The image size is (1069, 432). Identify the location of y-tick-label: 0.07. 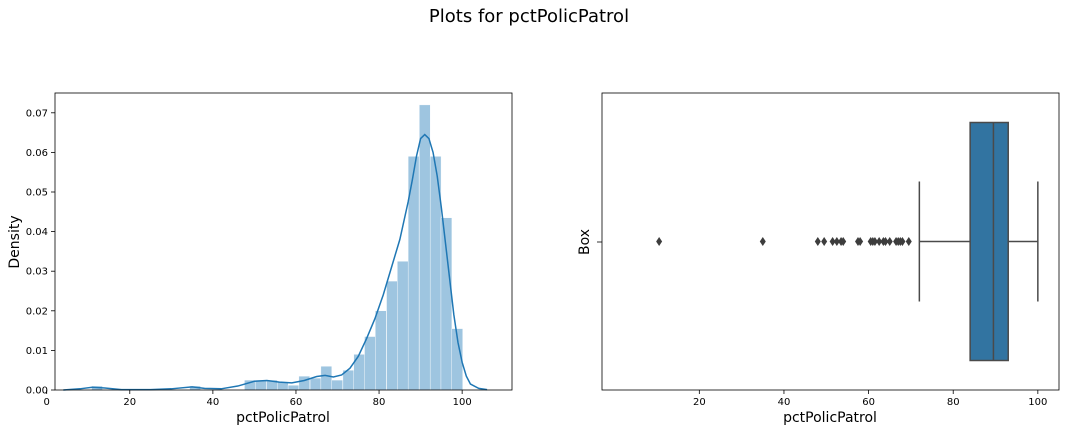
(37, 113).